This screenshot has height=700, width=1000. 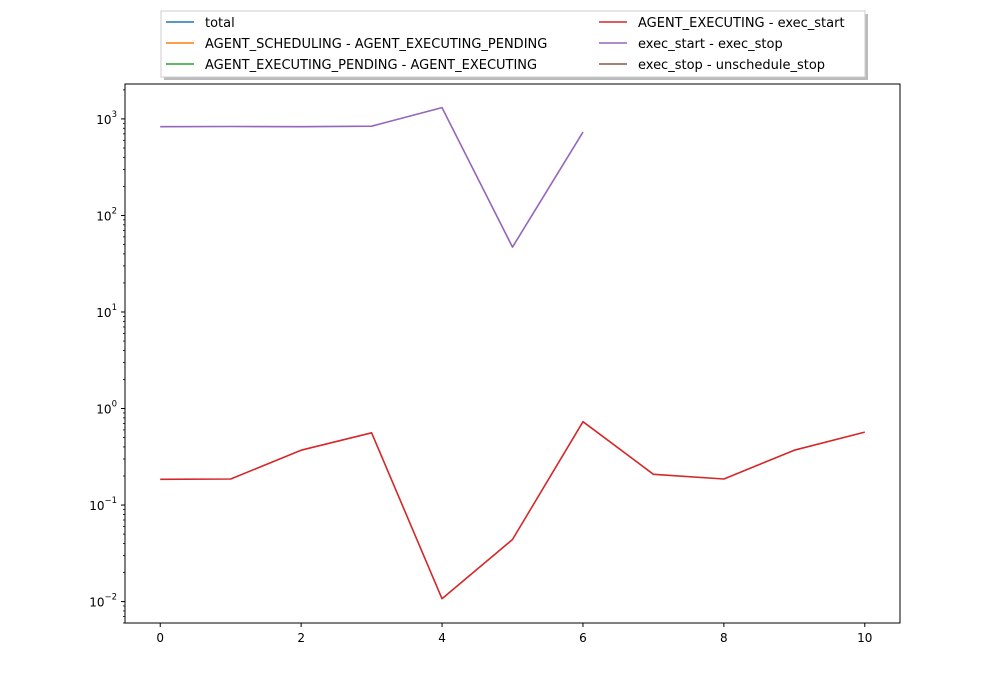 I want to click on x-tick-label: 0, so click(x=160, y=638).